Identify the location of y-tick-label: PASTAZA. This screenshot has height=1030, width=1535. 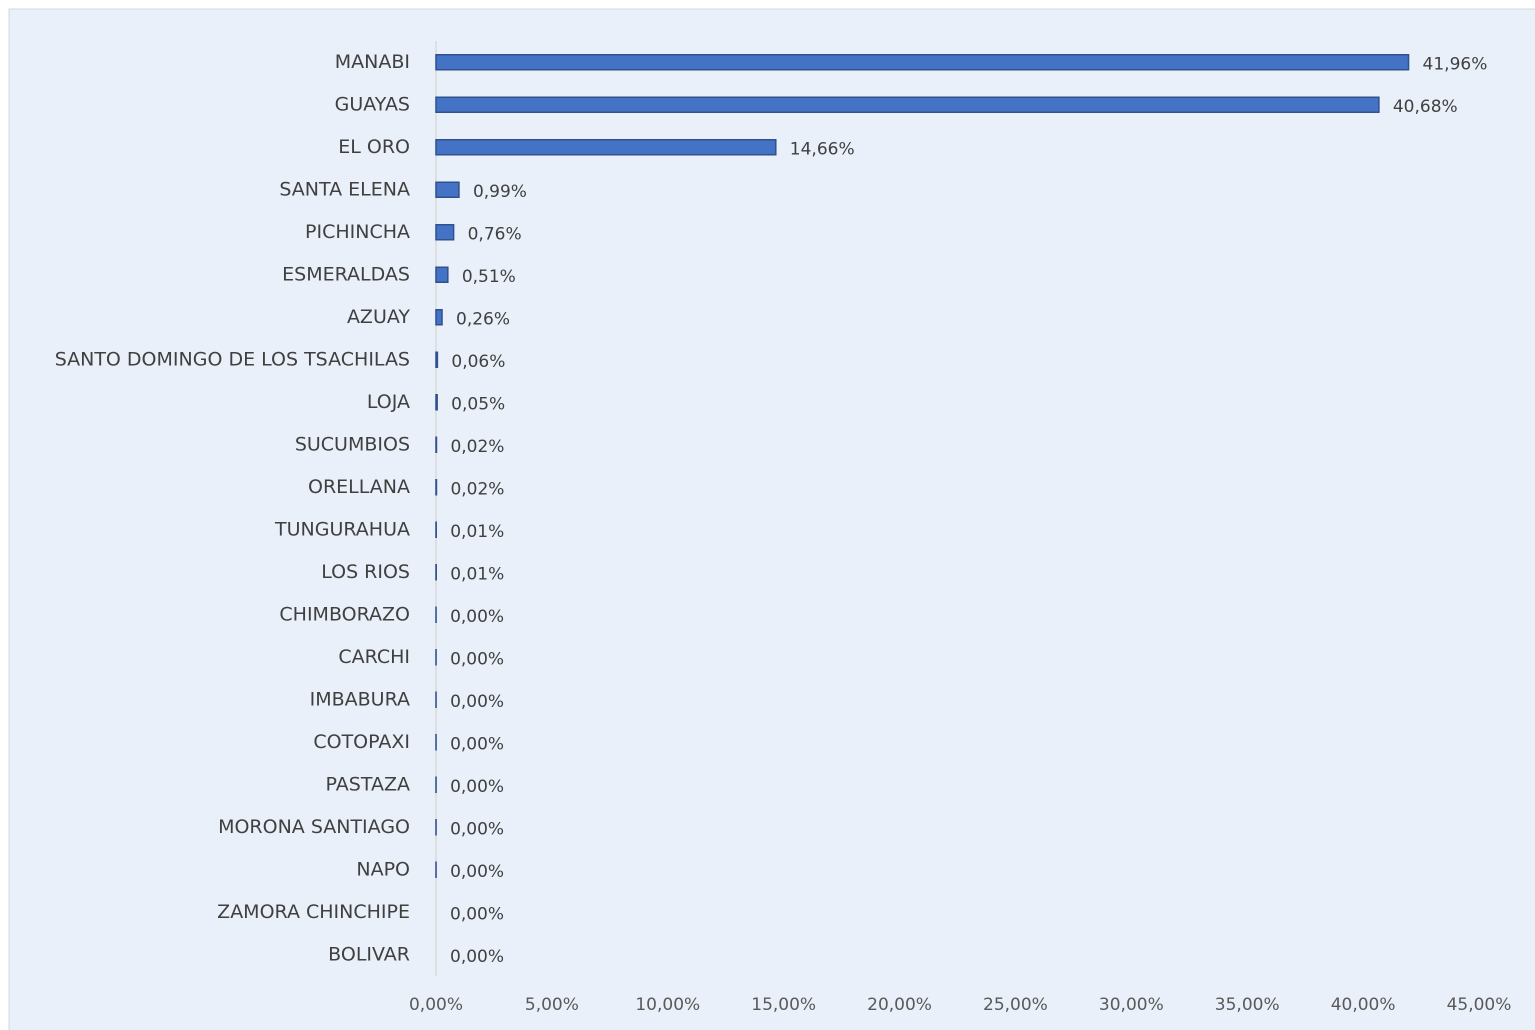
(368, 784).